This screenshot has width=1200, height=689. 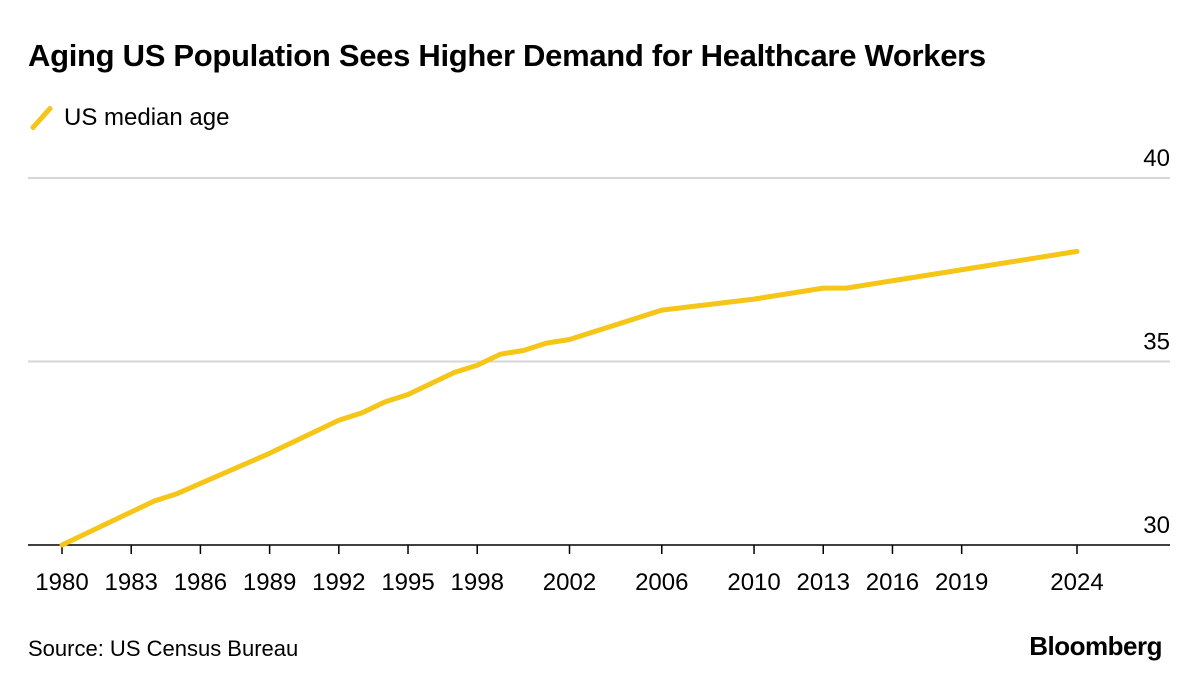 I want to click on x-tick-label: 1980, so click(x=61, y=582).